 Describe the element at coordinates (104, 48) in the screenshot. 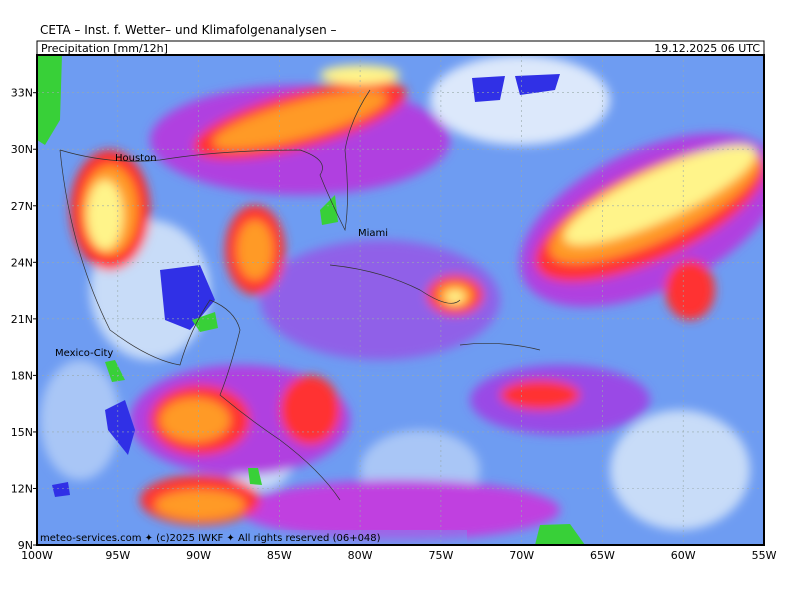

I see `product-label: Precipitation [mm/12h]` at that location.